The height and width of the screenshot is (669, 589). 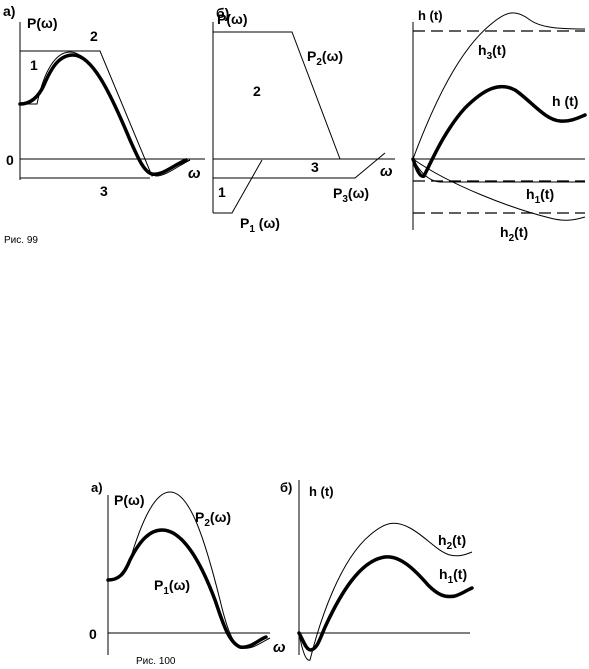 I want to click on curve-p1, so click(x=187, y=589).